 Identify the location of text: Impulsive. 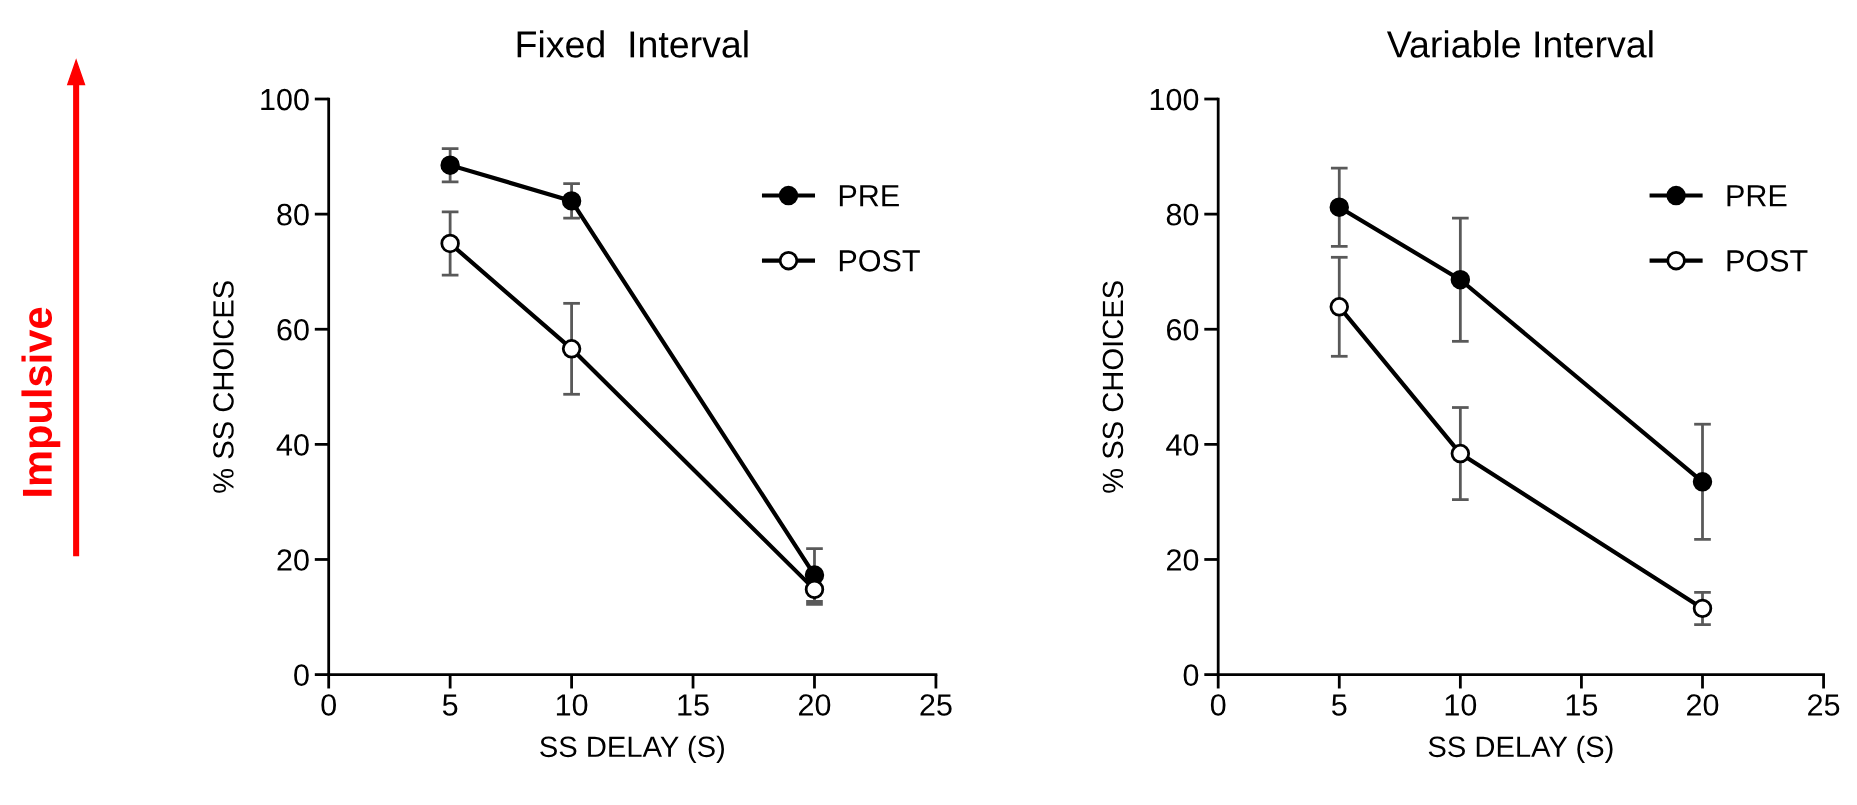
(41, 401).